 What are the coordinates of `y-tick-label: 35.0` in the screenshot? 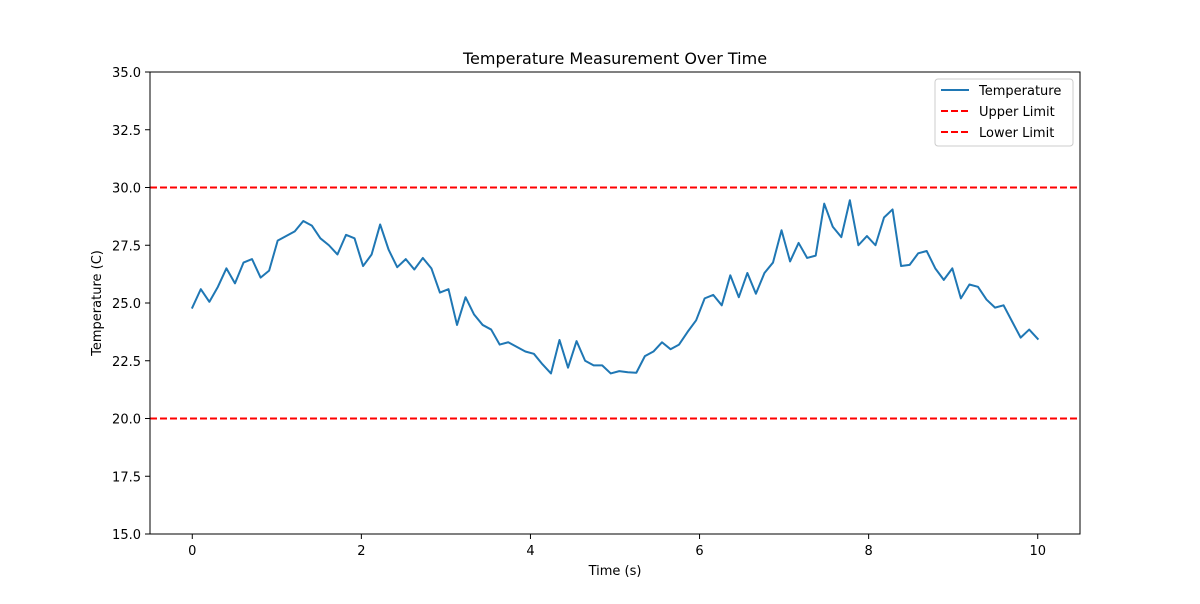 It's located at (126, 73).